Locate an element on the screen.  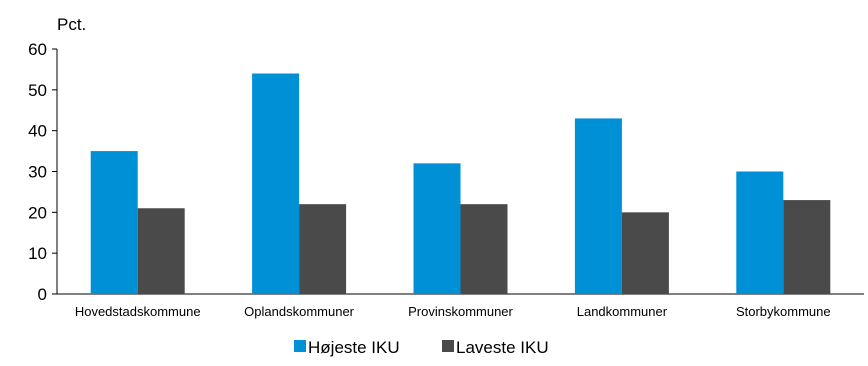
y-tick-label: 0 is located at coordinates (42, 294).